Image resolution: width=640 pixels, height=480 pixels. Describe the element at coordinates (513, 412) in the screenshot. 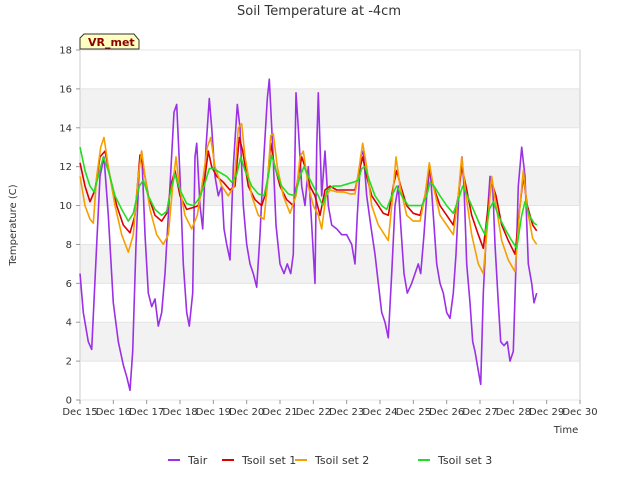

I see `x-tick-label: Dec 28` at that location.